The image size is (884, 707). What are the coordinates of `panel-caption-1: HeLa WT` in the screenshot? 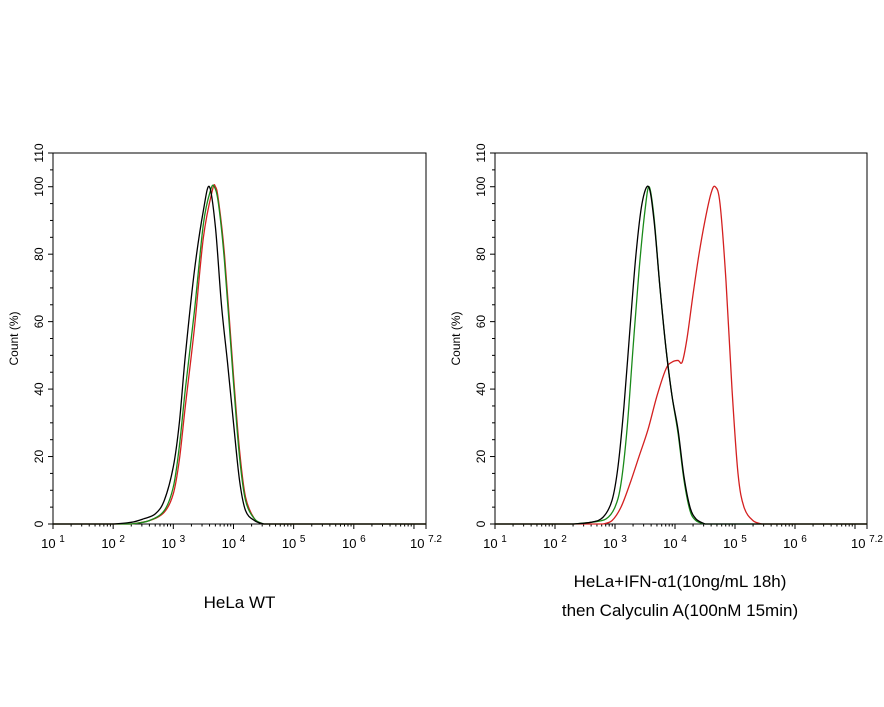 It's located at (239, 602).